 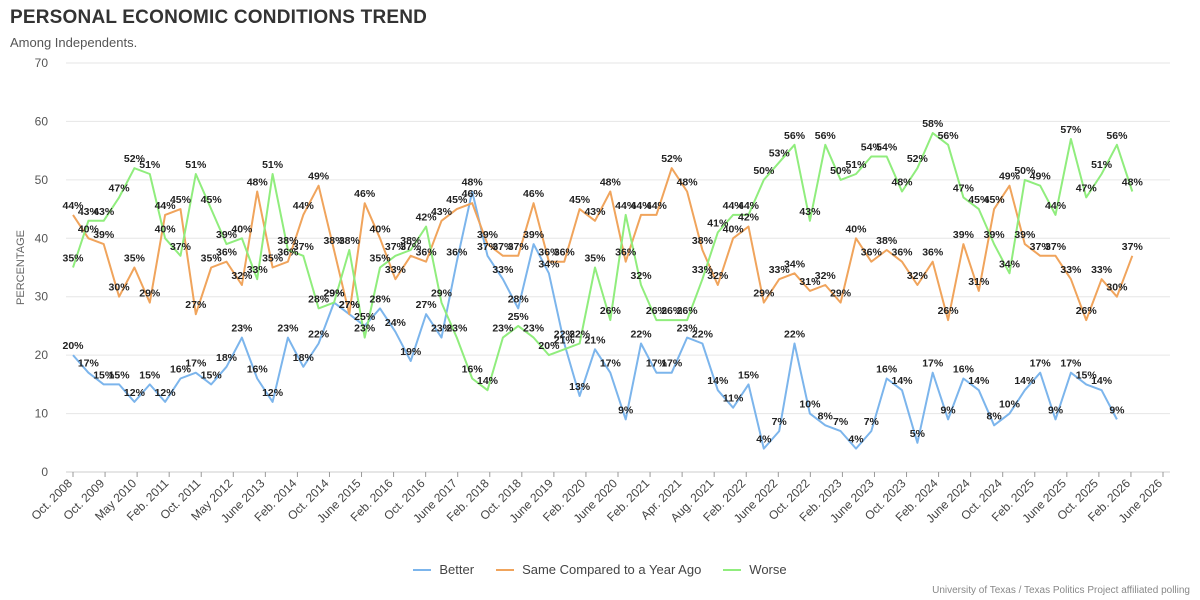 What do you see at coordinates (427, 218) in the screenshot?
I see `data-label: 42%` at bounding box center [427, 218].